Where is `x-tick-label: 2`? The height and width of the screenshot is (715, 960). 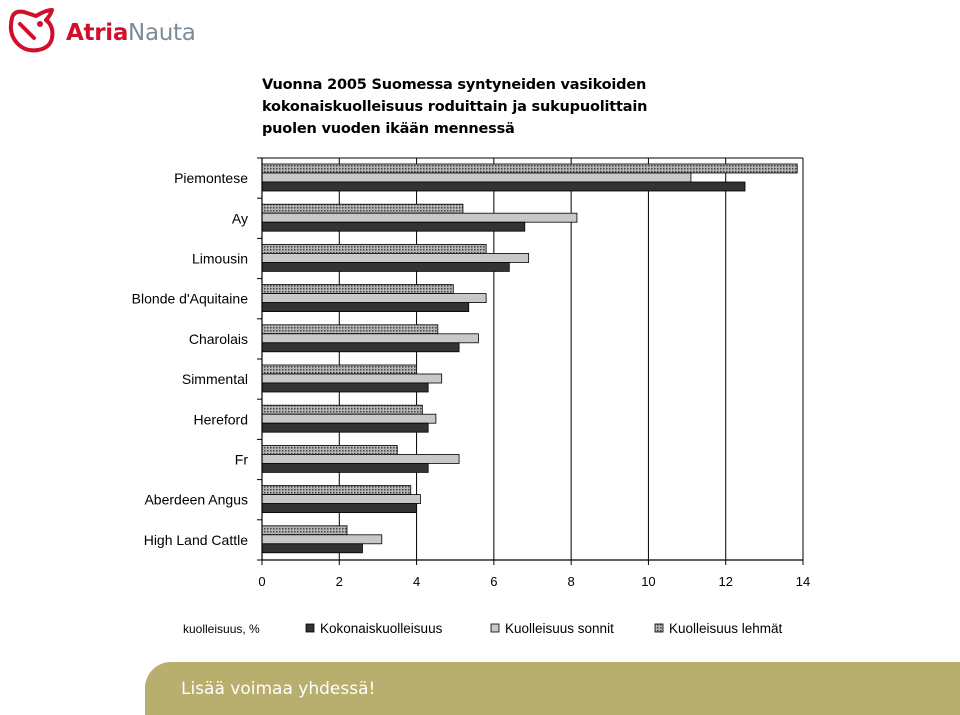
x-tick-label: 2 is located at coordinates (339, 581).